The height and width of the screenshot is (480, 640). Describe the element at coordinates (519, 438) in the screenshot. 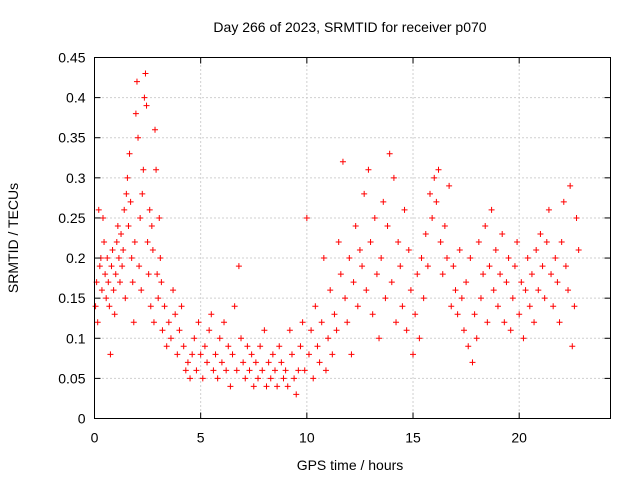

I see `x-tick-label: 20` at that location.